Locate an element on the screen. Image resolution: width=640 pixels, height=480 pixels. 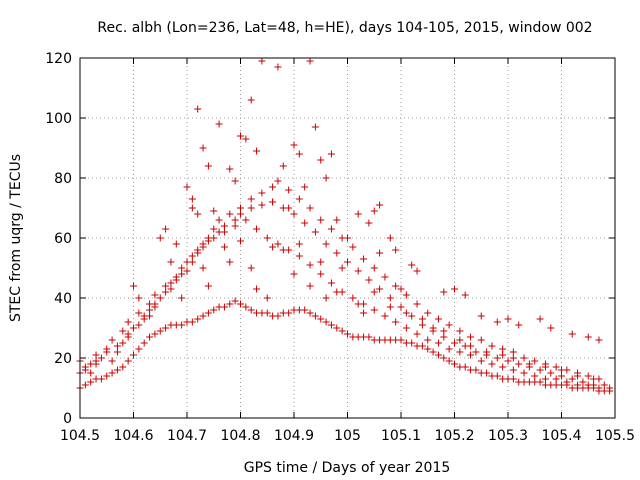
x-tick-label: 104.5 is located at coordinates (80, 436).